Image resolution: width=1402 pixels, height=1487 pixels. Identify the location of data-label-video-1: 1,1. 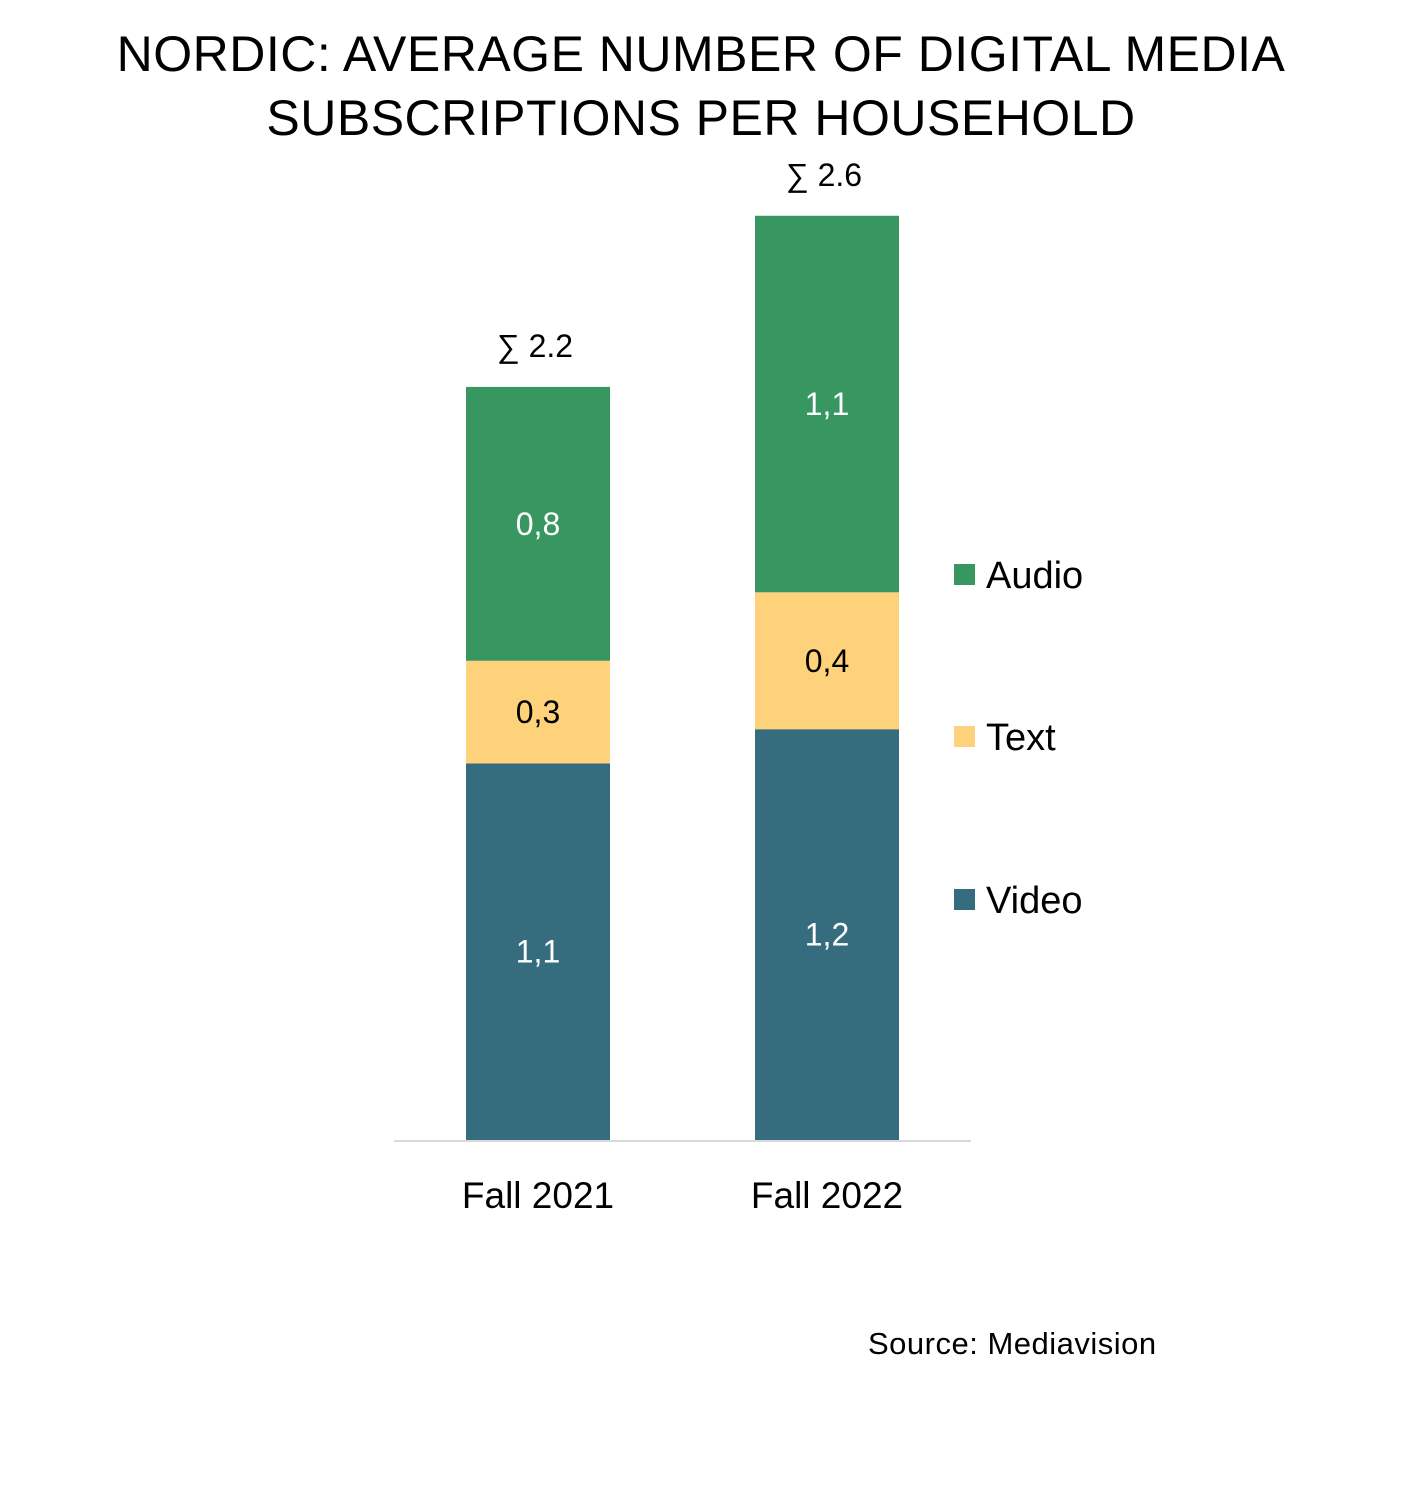
(538, 952).